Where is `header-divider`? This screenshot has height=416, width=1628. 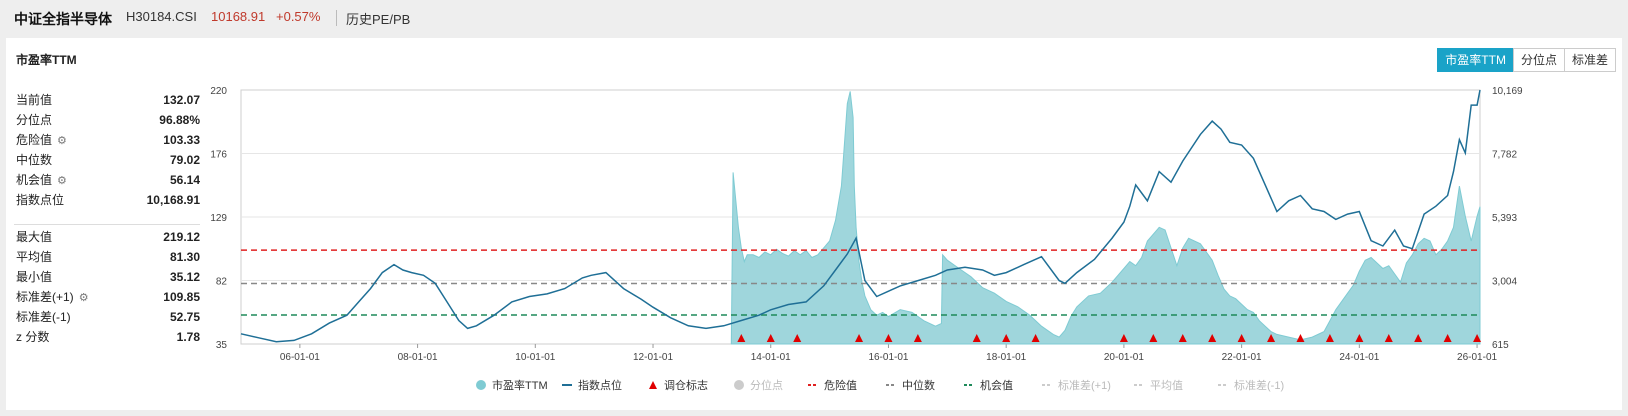
header-divider is located at coordinates (336, 18).